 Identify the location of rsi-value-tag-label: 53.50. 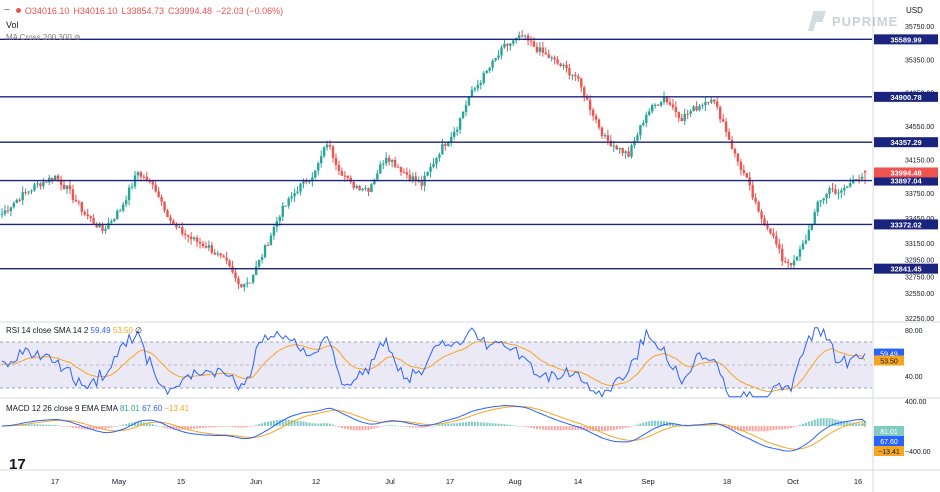
(889, 361).